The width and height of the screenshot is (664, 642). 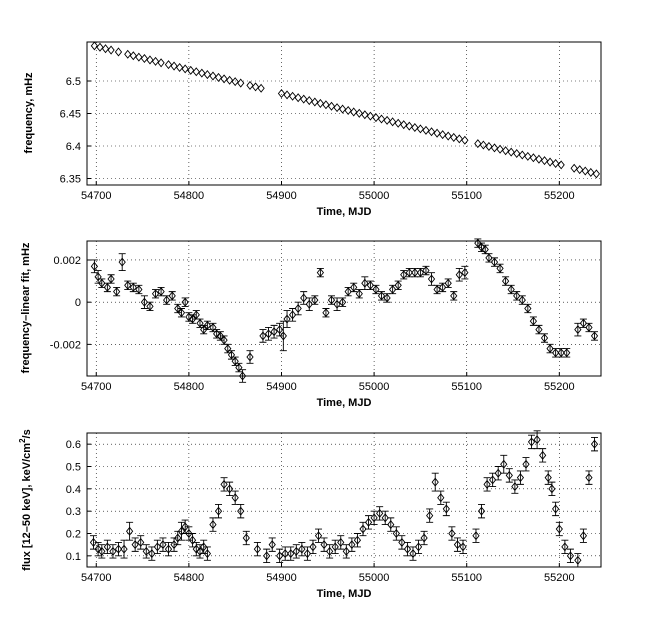 What do you see at coordinates (466, 196) in the screenshot?
I see `frequency-x-tick-label: 55100` at bounding box center [466, 196].